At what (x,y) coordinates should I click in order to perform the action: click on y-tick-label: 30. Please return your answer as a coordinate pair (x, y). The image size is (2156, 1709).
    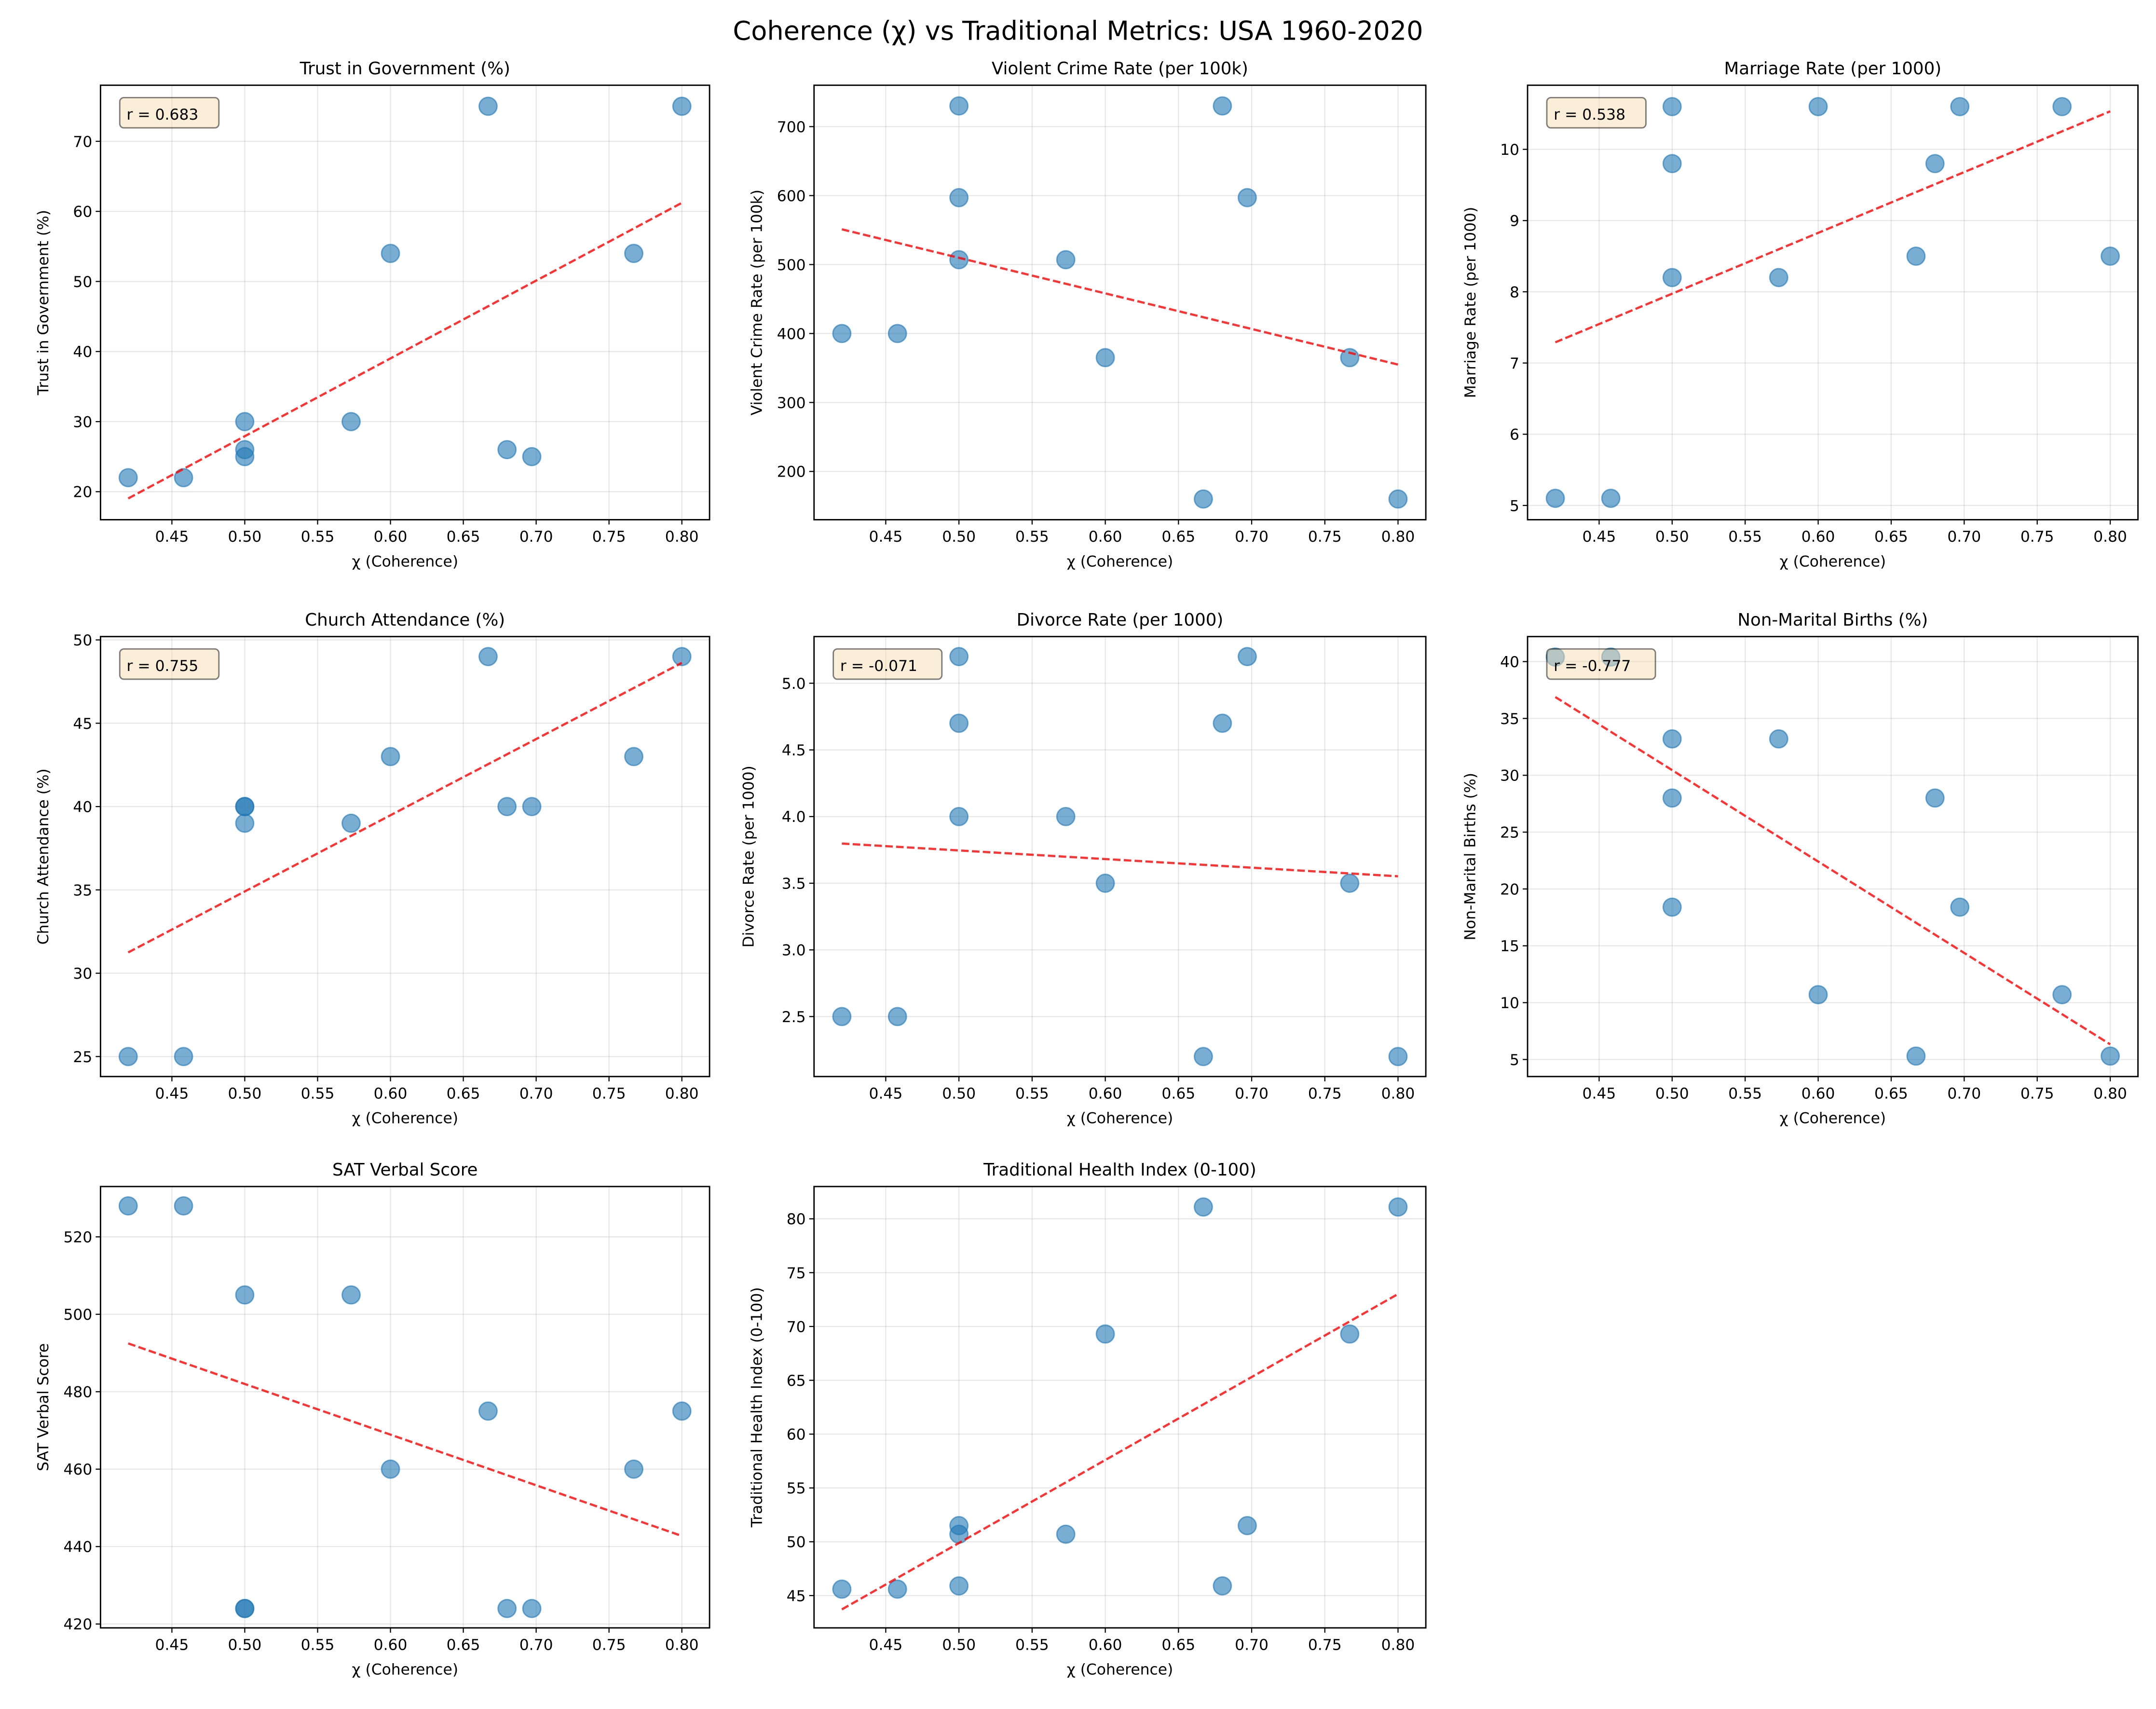
    Looking at the image, I should click on (82, 422).